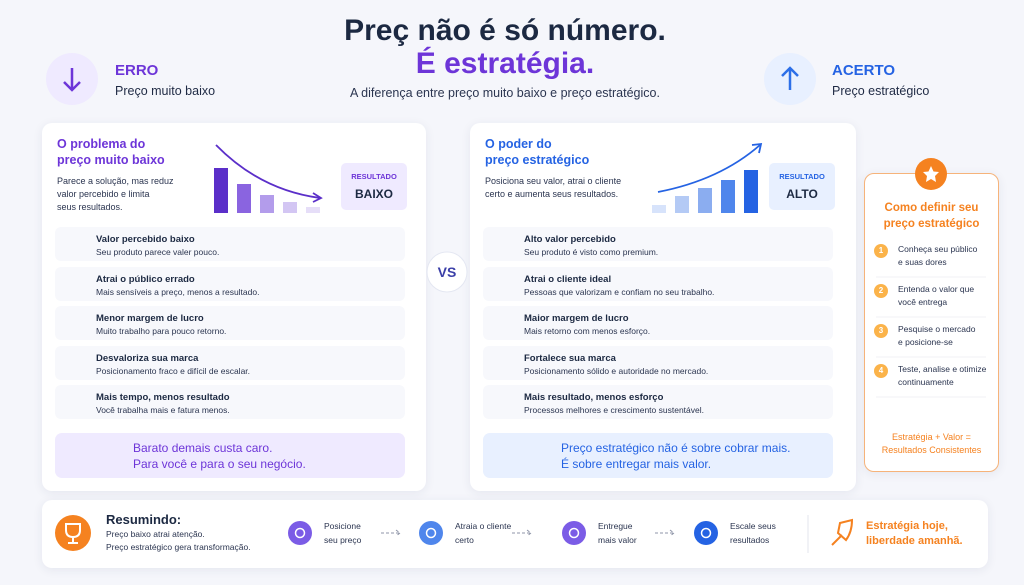 The height and width of the screenshot is (585, 1024). I want to click on badge-subtitle: Preço muito baixo, so click(165, 91).